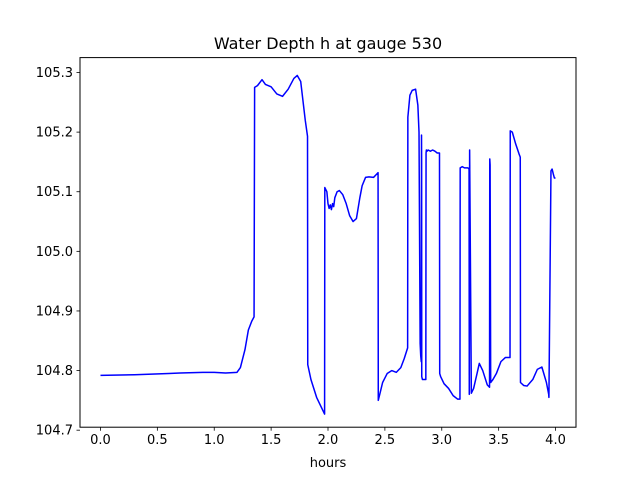  Describe the element at coordinates (100, 440) in the screenshot. I see `x-tick-label: 0.0` at that location.